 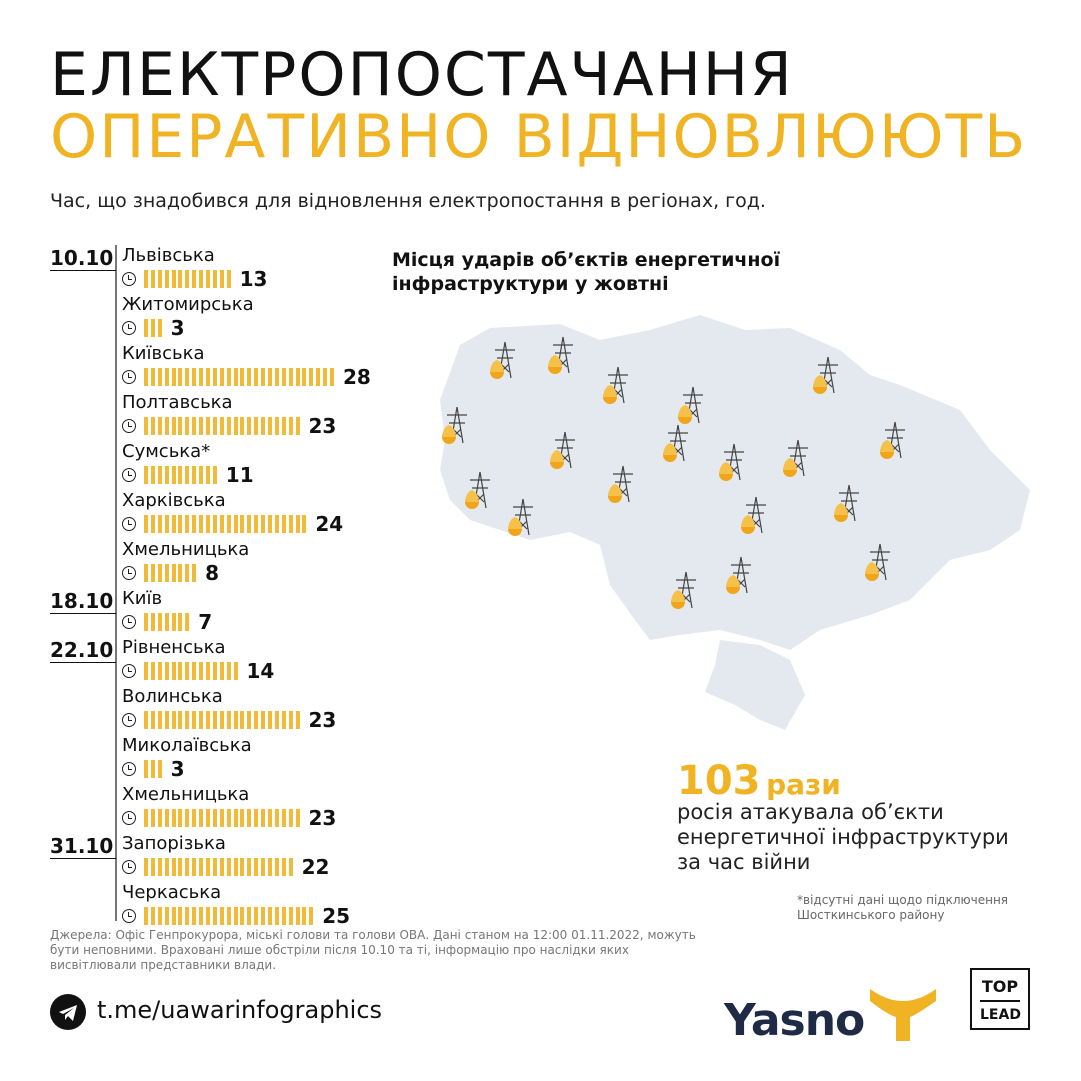 What do you see at coordinates (83, 601) in the screenshot?
I see `date-label: 18.10` at bounding box center [83, 601].